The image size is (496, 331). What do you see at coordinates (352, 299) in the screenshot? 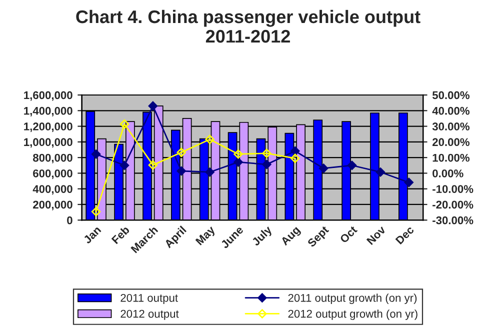
I see `legend-label: 2011 output growth (on yr)` at bounding box center [352, 299].